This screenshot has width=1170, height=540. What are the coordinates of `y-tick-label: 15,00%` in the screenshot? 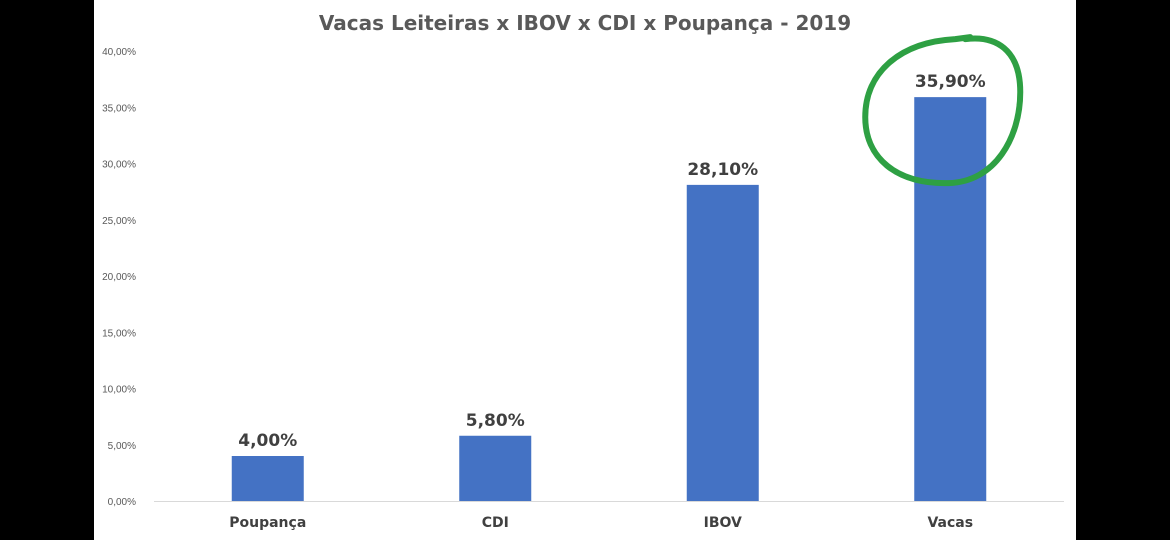 It's located at (119, 333).